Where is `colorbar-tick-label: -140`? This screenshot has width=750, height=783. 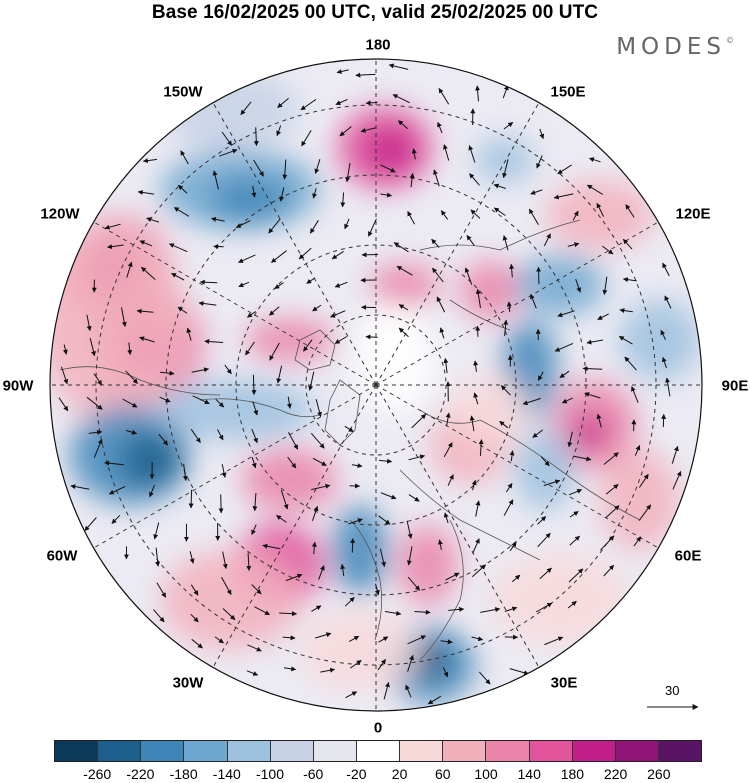 colorbar-tick-label: -140 is located at coordinates (226, 774).